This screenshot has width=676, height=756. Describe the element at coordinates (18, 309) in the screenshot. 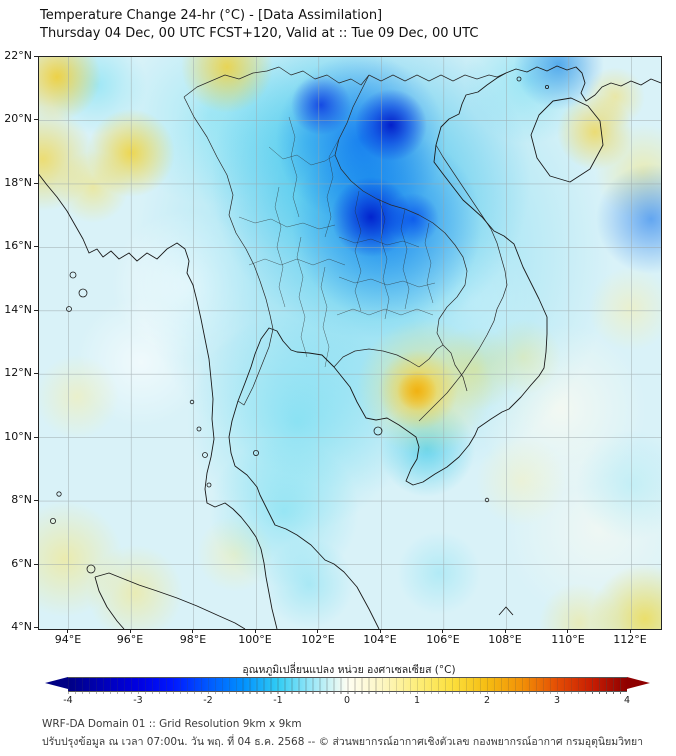

I see `lat-tick-label: 14°N` at that location.